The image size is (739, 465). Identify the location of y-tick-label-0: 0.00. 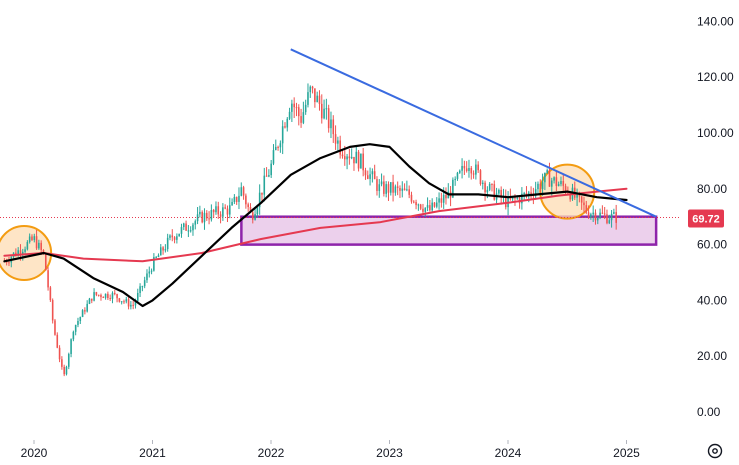
(709, 412).